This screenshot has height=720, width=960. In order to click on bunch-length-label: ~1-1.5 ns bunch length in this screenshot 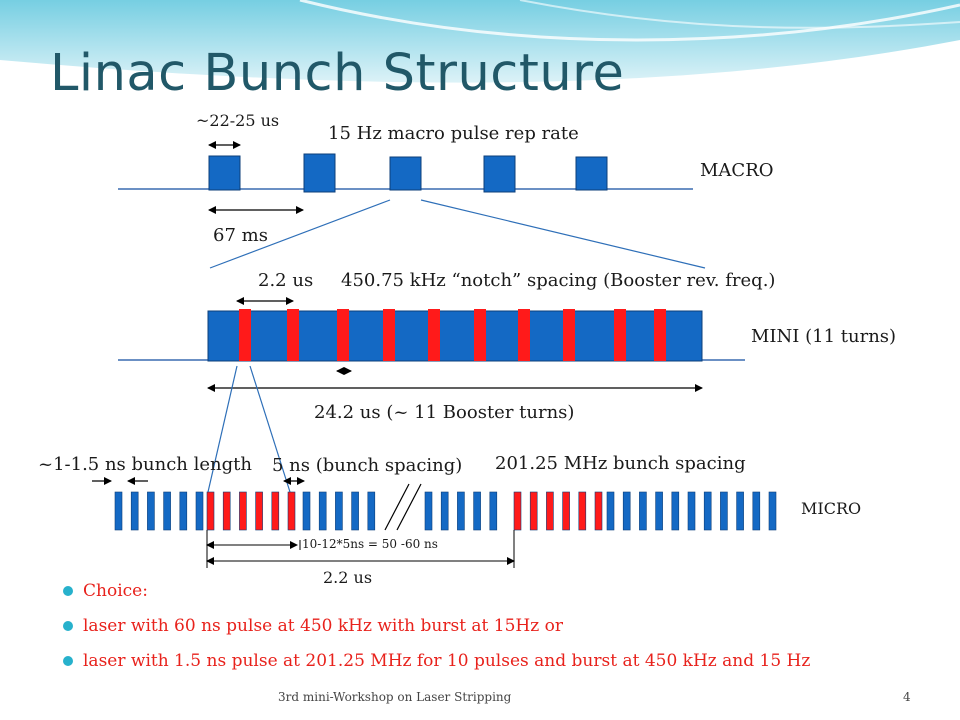, I will do `click(145, 464)`.